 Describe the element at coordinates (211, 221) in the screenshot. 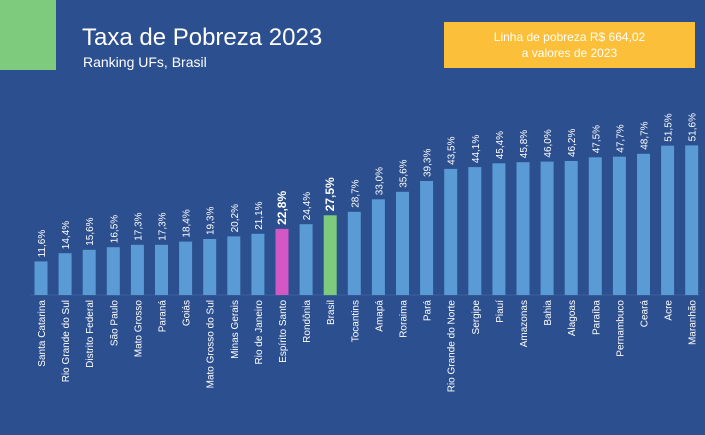

I see `value-label-mato-grosso-do-sul: 19,3%` at that location.